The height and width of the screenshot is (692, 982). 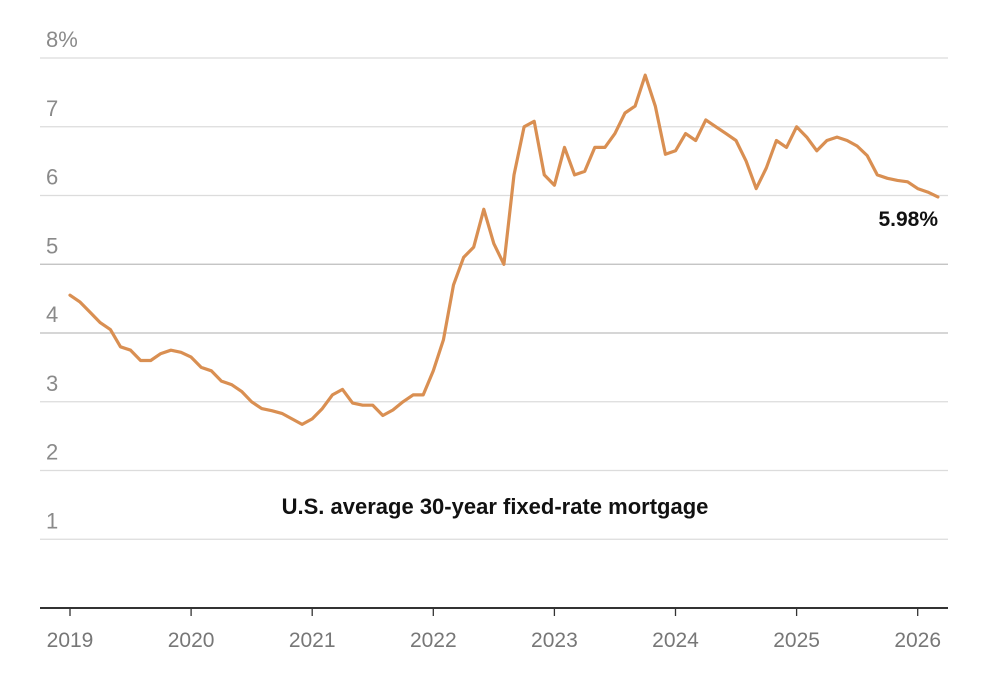 What do you see at coordinates (52, 314) in the screenshot?
I see `y-tick-label: 4` at bounding box center [52, 314].